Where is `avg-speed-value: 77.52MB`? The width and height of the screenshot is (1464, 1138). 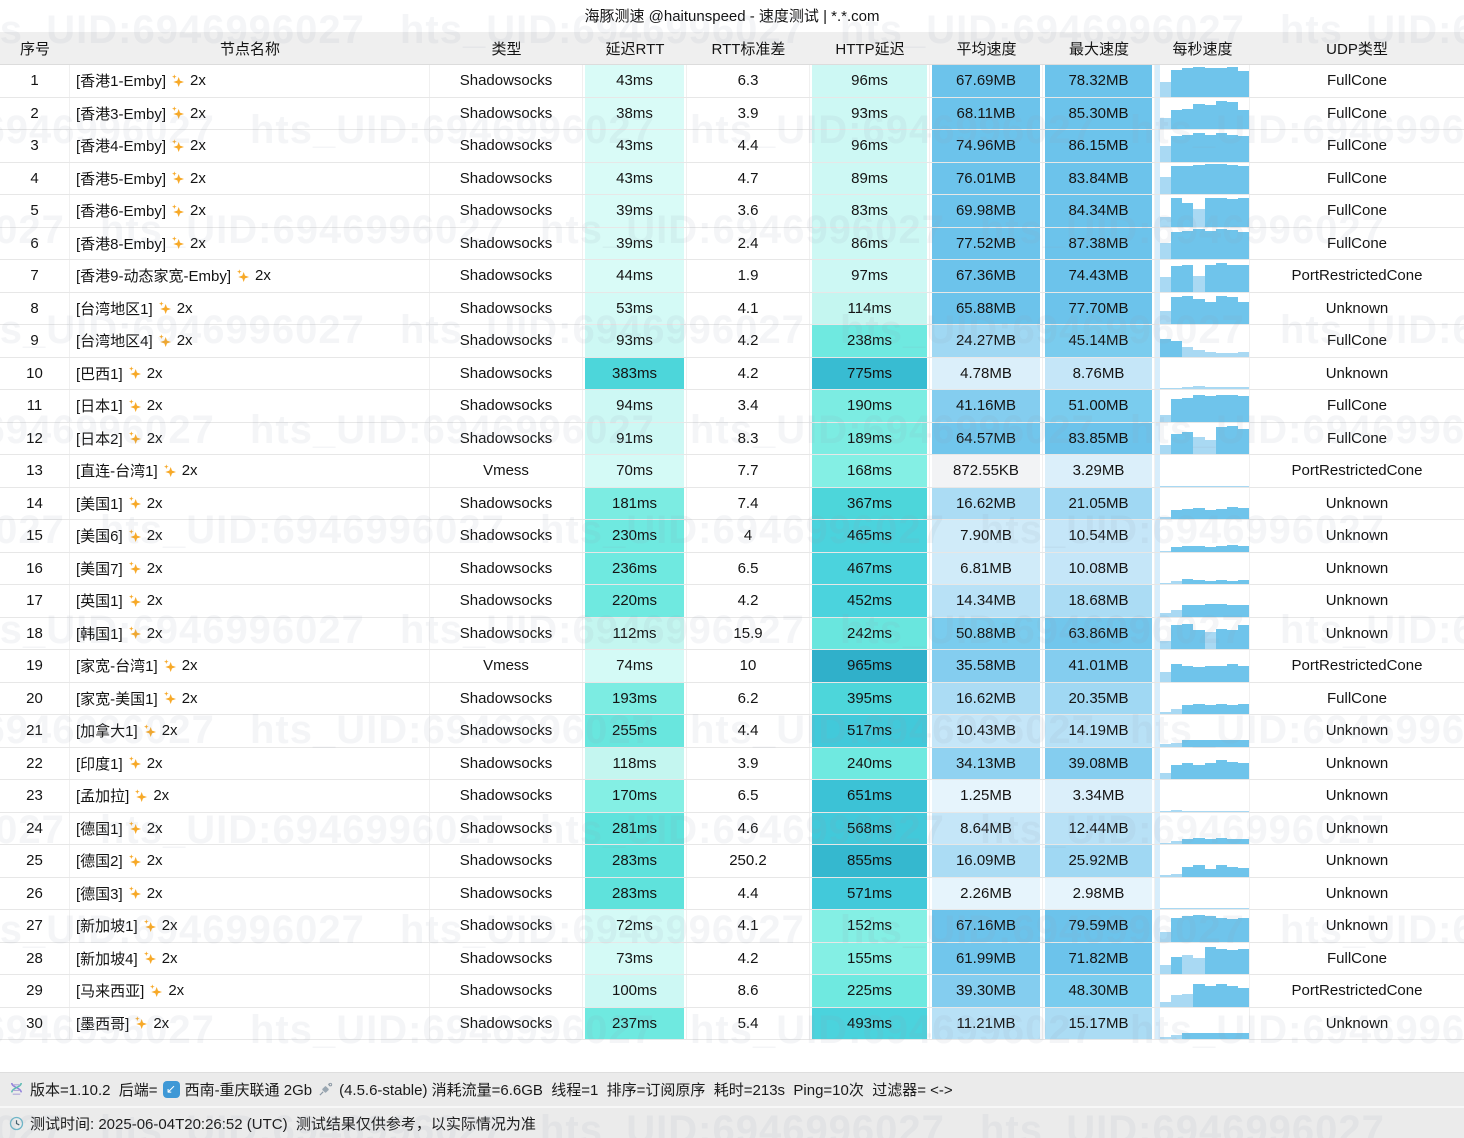 avg-speed-value: 77.52MB is located at coordinates (986, 243).